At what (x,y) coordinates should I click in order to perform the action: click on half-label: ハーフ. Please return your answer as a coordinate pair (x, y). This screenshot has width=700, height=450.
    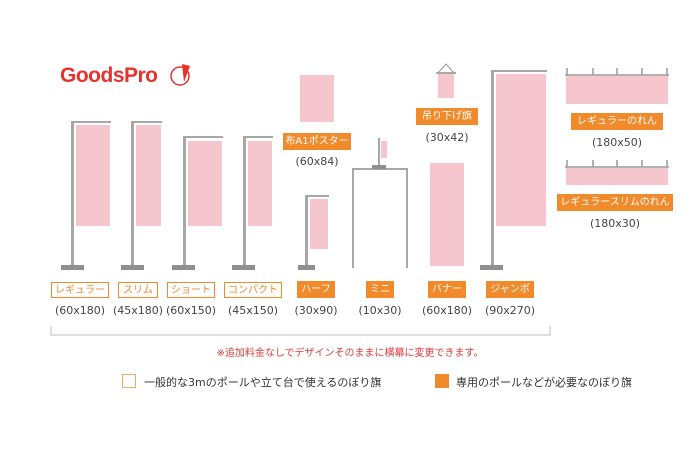
    Looking at the image, I should click on (316, 289).